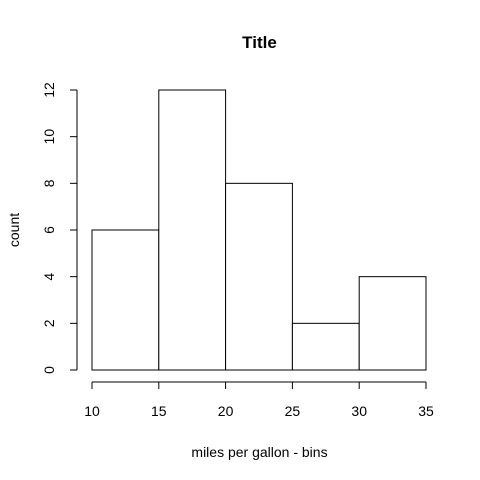 This screenshot has height=480, width=480. I want to click on chart-title: Title, so click(259, 42).